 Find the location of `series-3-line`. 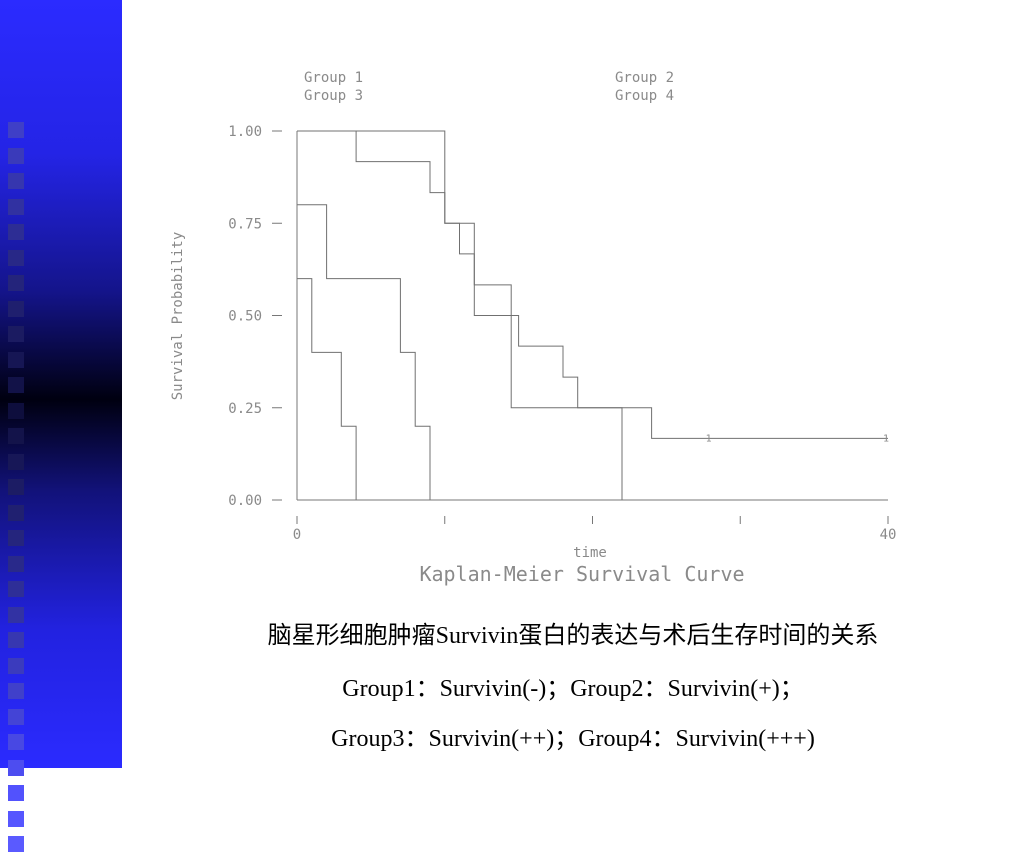

series-3-line is located at coordinates (364, 352).